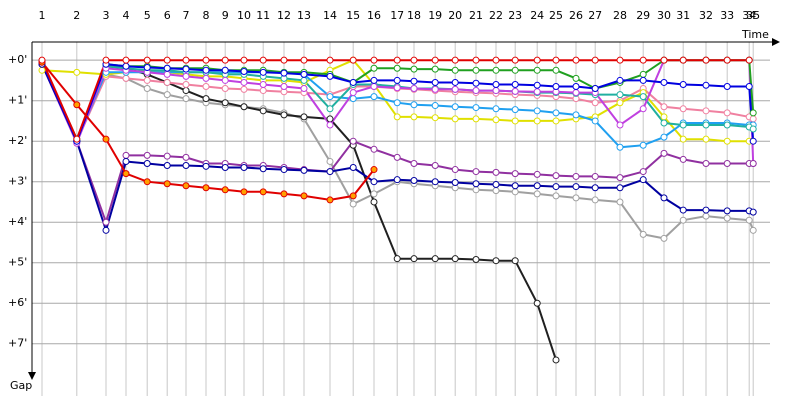  Describe the element at coordinates (374, 15) in the screenshot. I see `x-tick-label: 16` at that location.